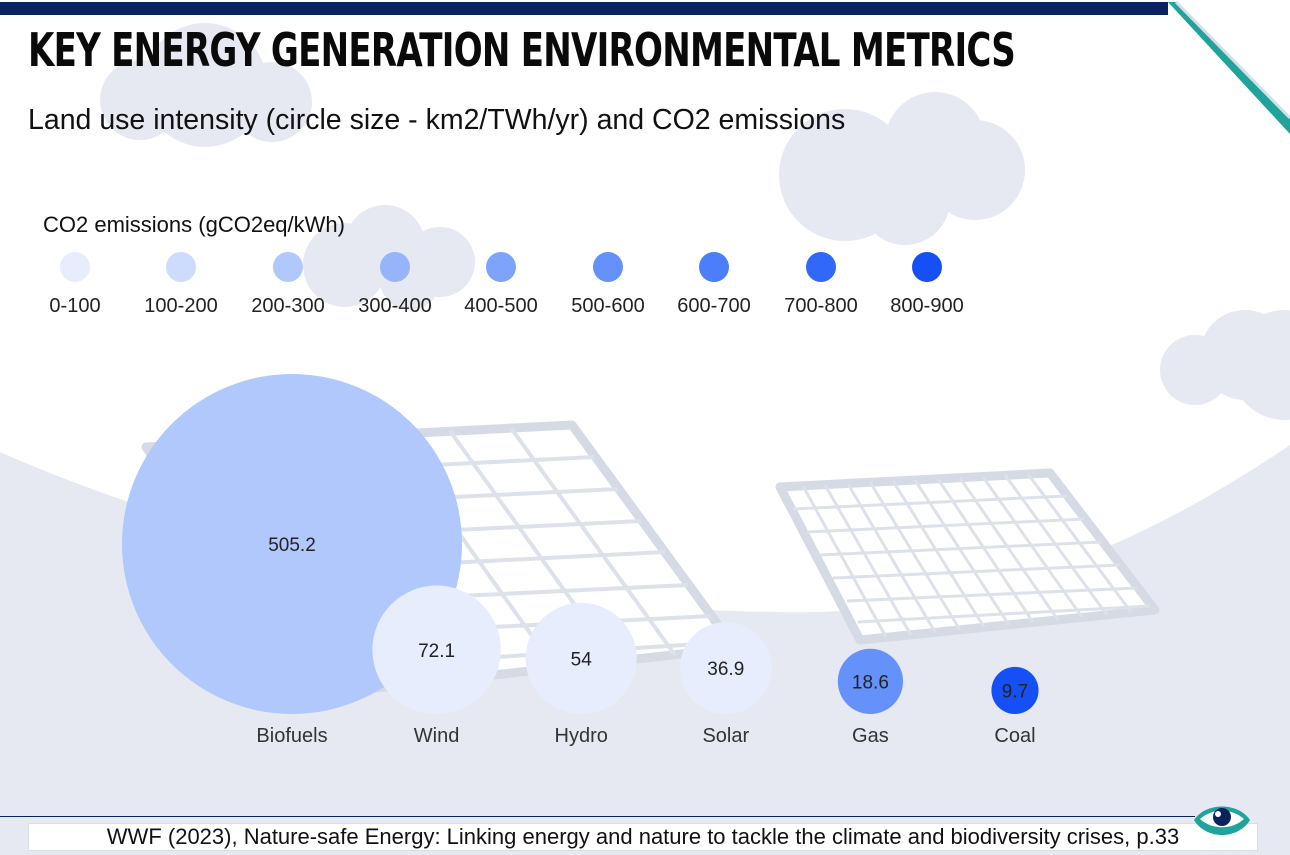 The image size is (1290, 855). I want to click on bubble-hydro, so click(581, 658).